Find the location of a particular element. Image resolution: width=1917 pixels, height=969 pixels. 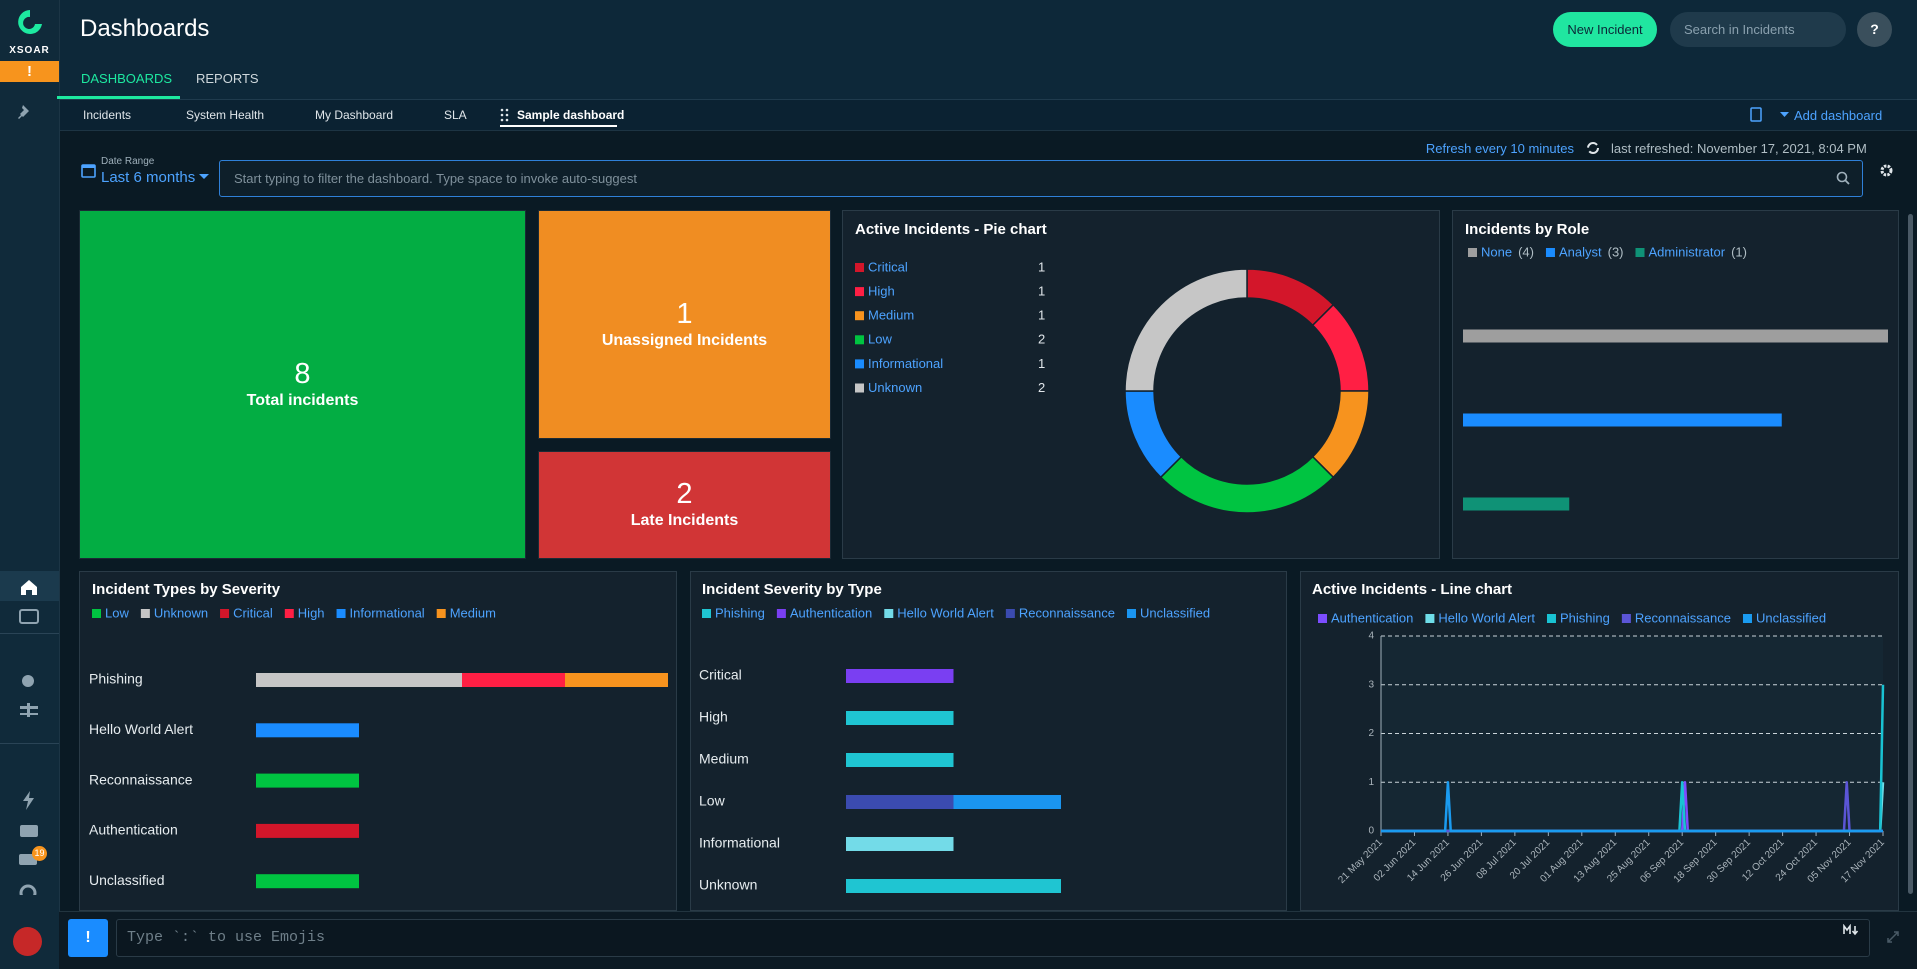

expand-icon is located at coordinates (1893, 937).